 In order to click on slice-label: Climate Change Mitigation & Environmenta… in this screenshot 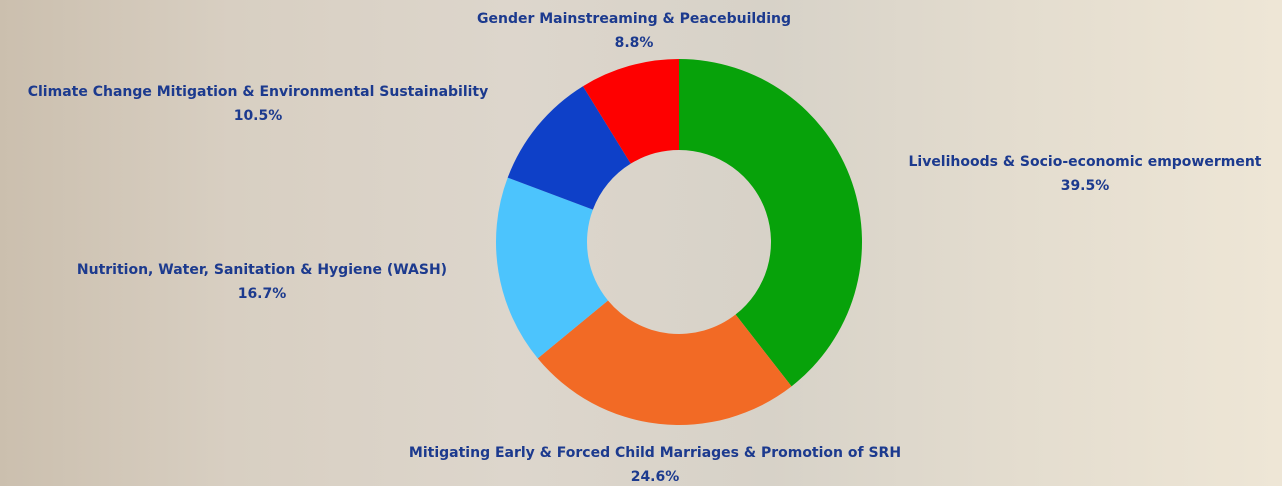, I will do `click(258, 92)`.